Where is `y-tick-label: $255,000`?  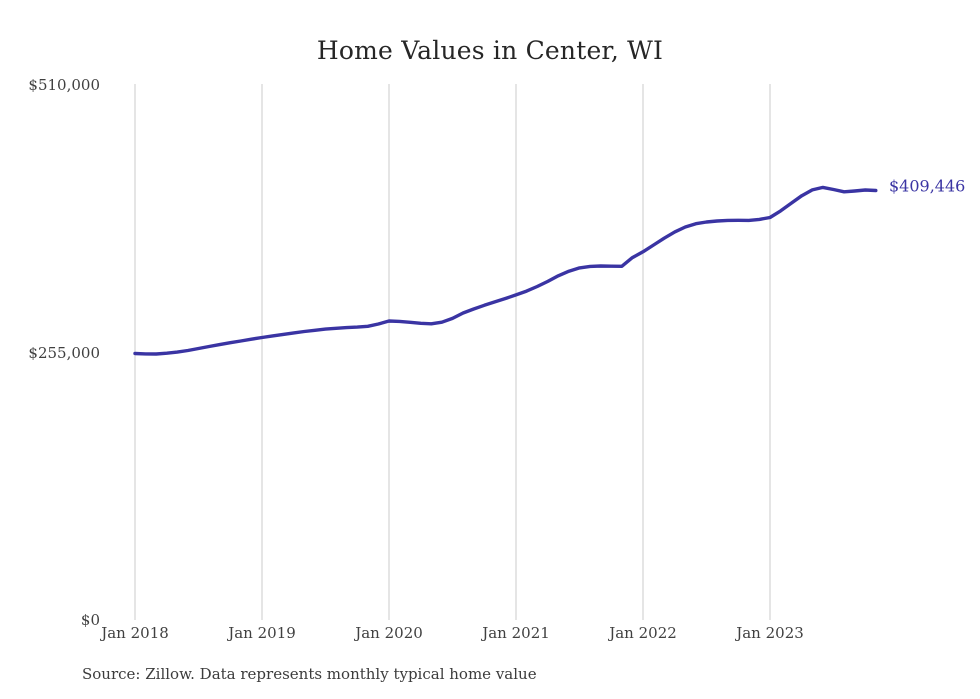
y-tick-label: $255,000 is located at coordinates (64, 352).